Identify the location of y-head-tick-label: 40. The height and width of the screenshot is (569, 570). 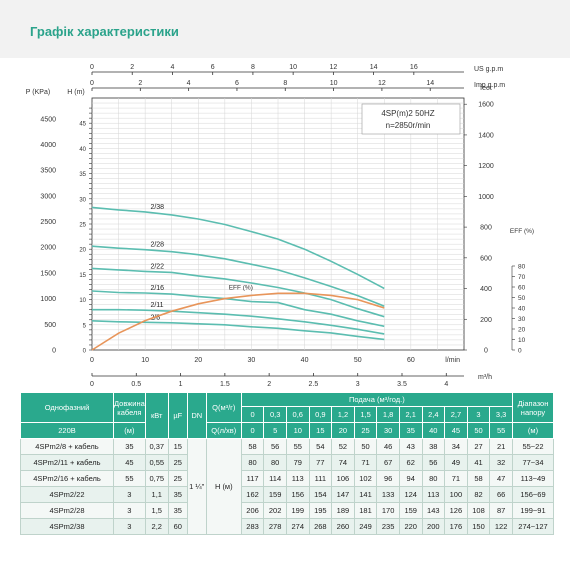
(82, 150).